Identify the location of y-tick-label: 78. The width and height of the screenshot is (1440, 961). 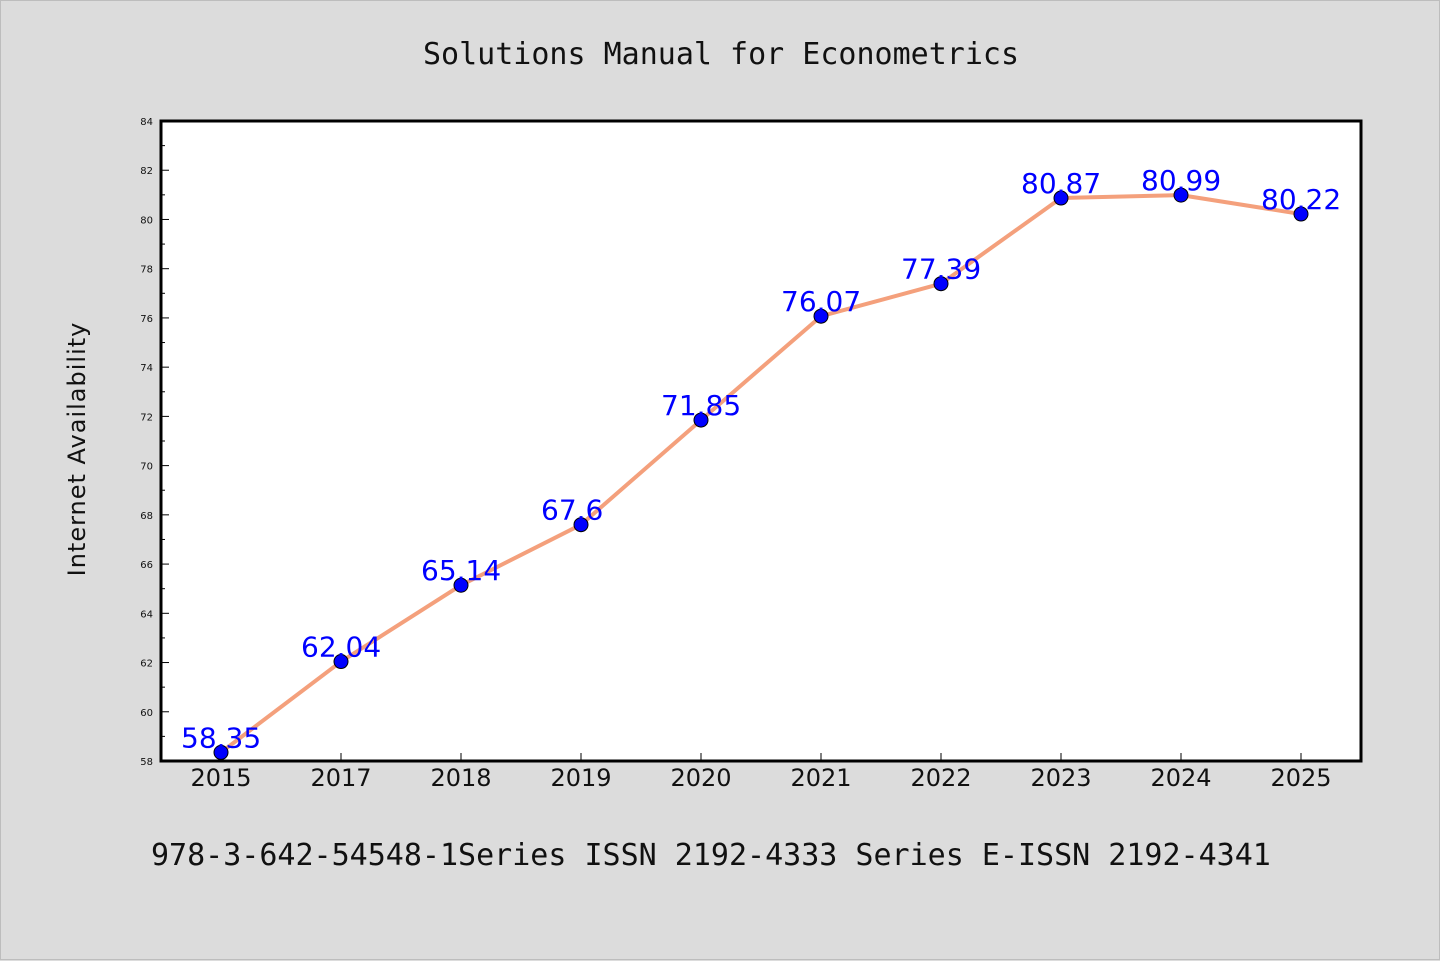
(146, 270).